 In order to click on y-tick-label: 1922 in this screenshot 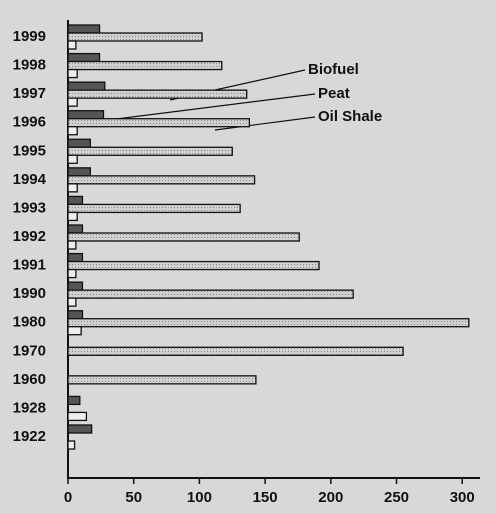, I will do `click(29, 436)`.